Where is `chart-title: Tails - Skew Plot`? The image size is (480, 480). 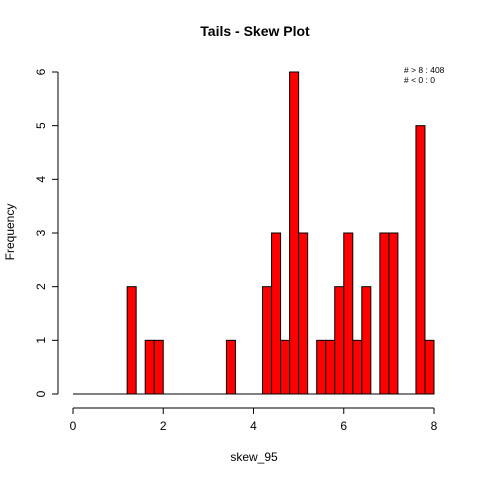
chart-title: Tails - Skew Plot is located at coordinates (255, 31).